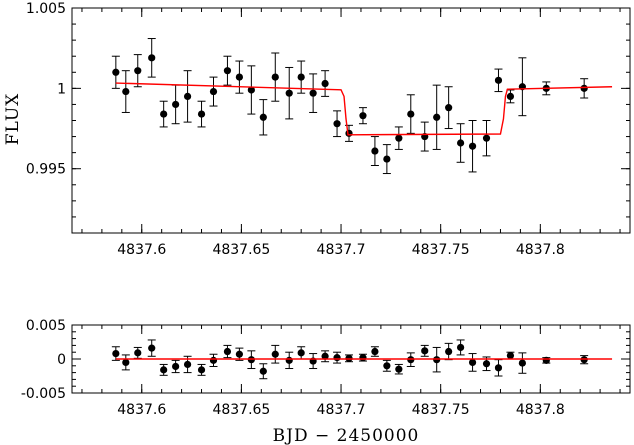 The width and height of the screenshot is (634, 445). Describe the element at coordinates (46, 170) in the screenshot. I see `y-tick-label: 0.995` at that location.